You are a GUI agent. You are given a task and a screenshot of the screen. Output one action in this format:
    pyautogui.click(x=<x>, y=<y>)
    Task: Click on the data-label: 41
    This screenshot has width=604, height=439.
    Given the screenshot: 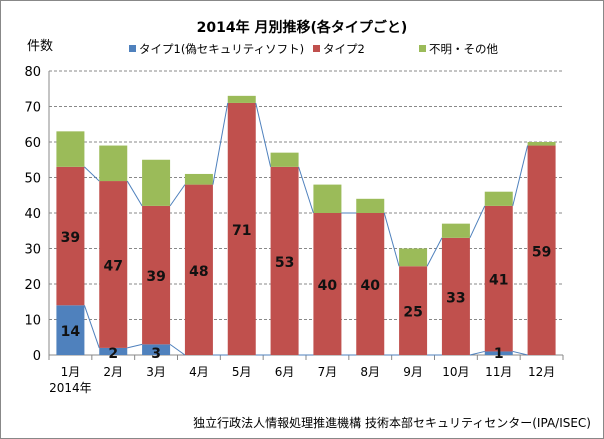 What is the action you would take?
    pyautogui.click(x=498, y=281)
    